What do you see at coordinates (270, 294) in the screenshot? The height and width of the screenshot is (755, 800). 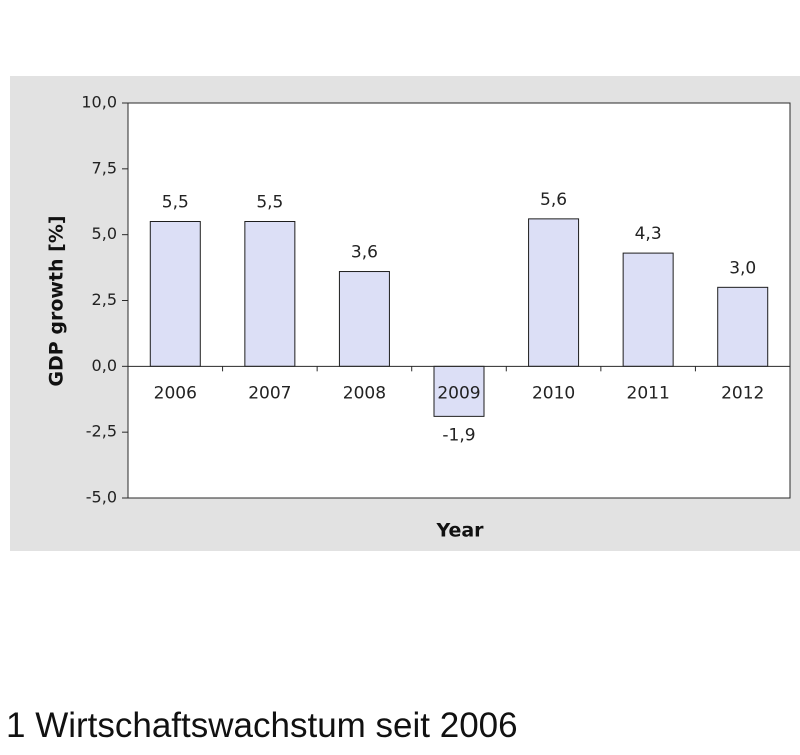 I see `bar-2007` at bounding box center [270, 294].